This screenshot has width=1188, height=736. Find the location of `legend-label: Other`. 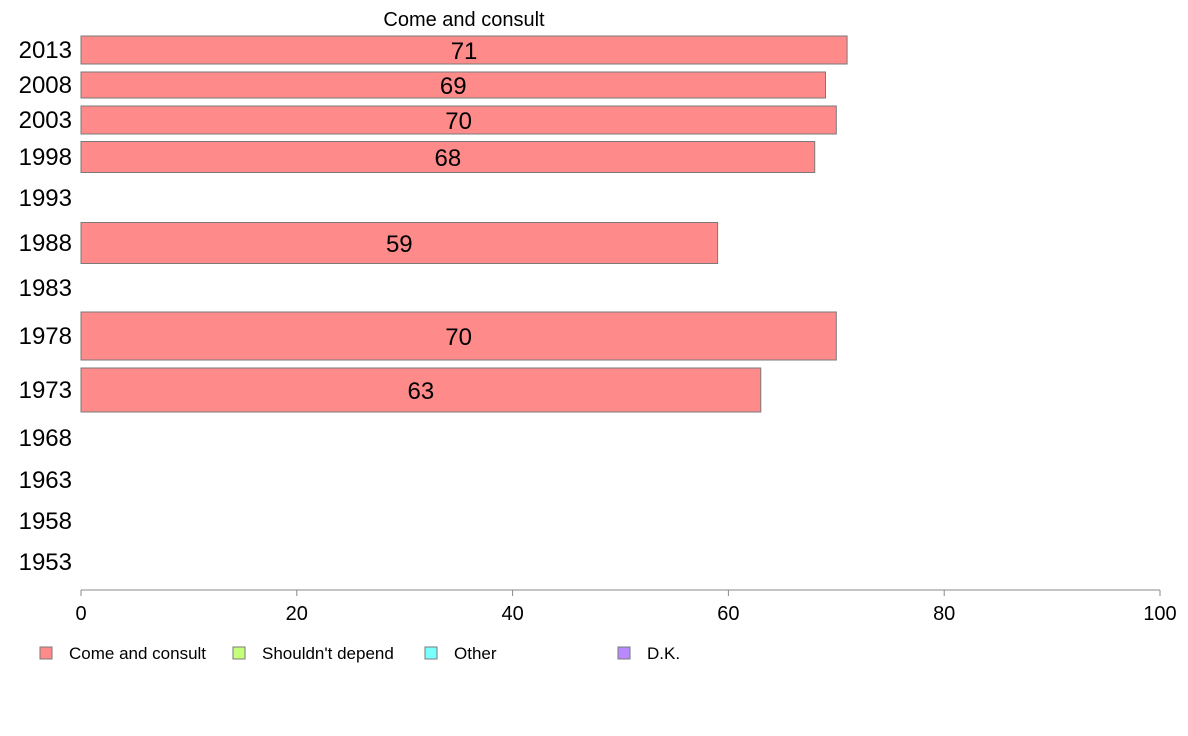

legend-label: Other is located at coordinates (475, 653).